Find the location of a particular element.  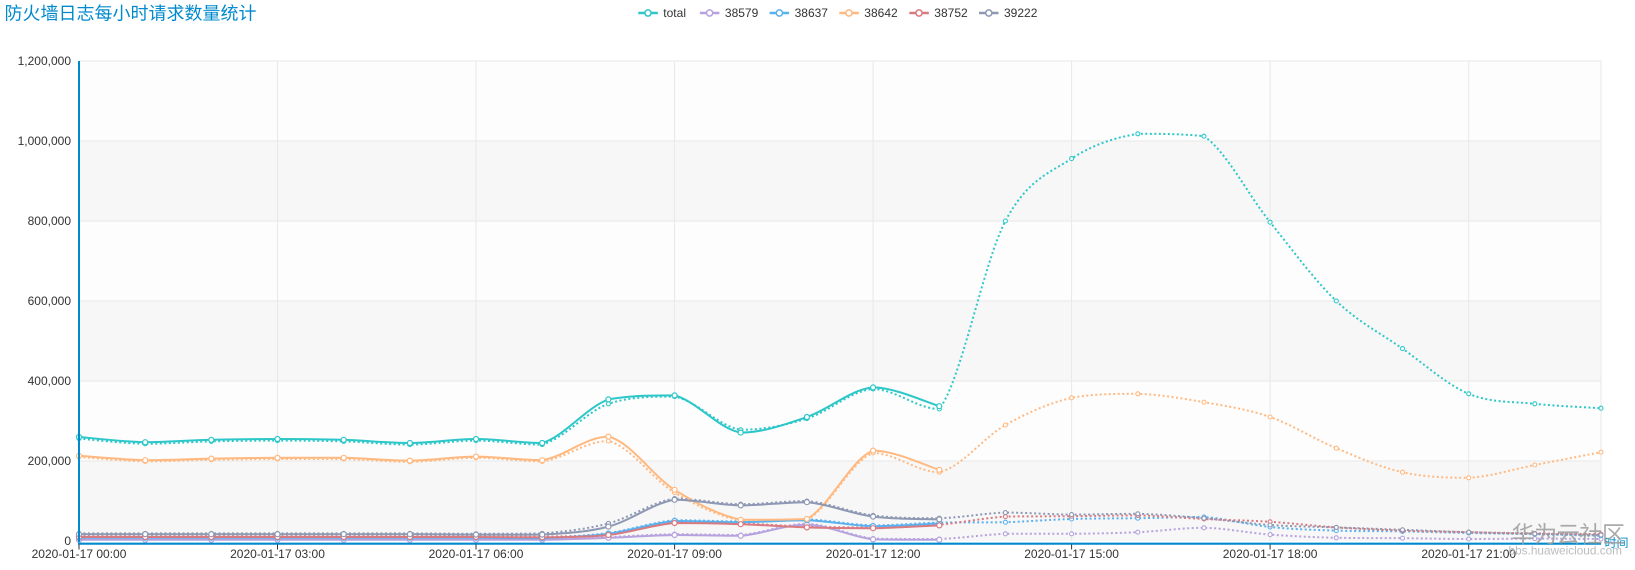

svg-text: 800,000 is located at coordinates (50, 221).